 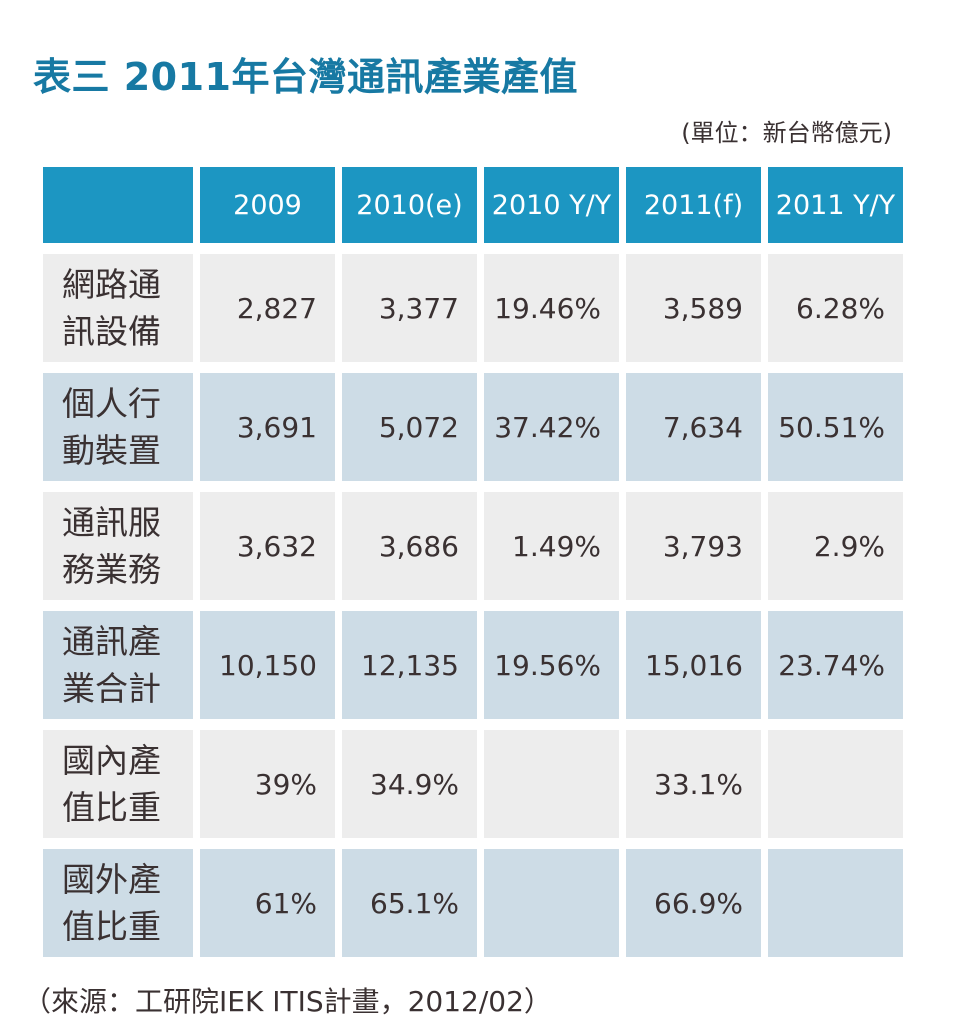 What do you see at coordinates (551, 308) in the screenshot?
I see `table-cell: 19.46%` at bounding box center [551, 308].